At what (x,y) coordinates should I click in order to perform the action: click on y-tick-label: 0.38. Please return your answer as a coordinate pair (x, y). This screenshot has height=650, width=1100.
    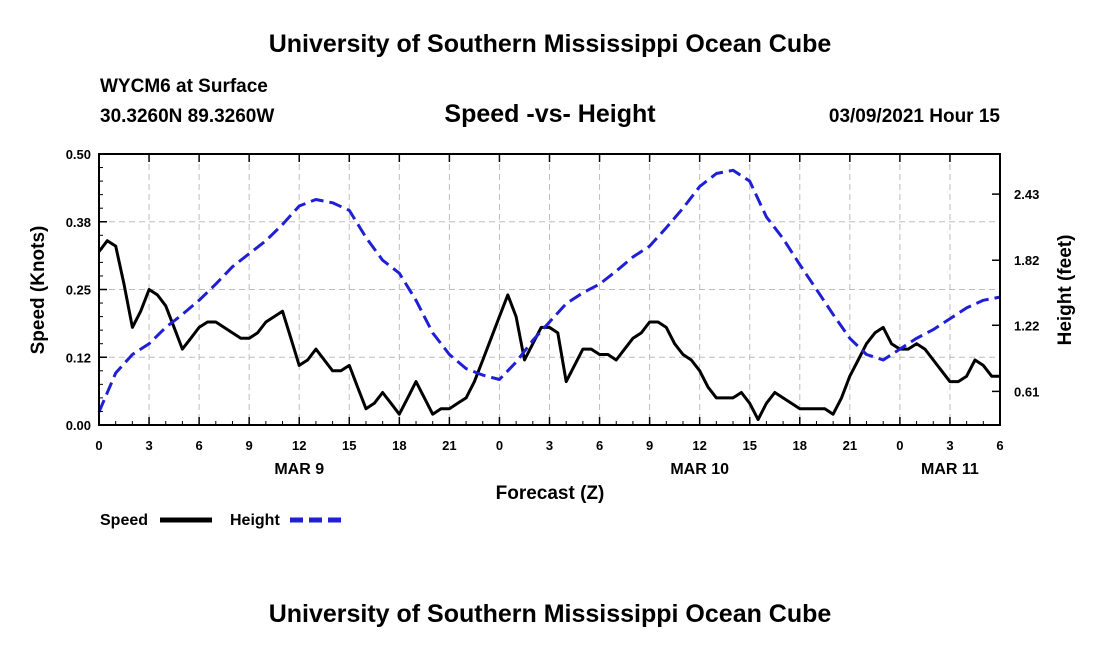
    Looking at the image, I should click on (78, 222).